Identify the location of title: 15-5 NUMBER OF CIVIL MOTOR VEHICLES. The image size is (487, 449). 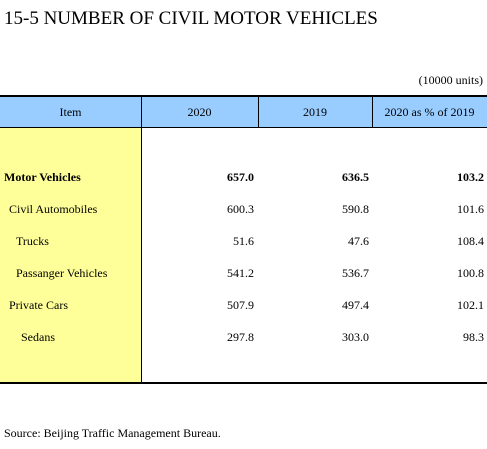
(191, 18).